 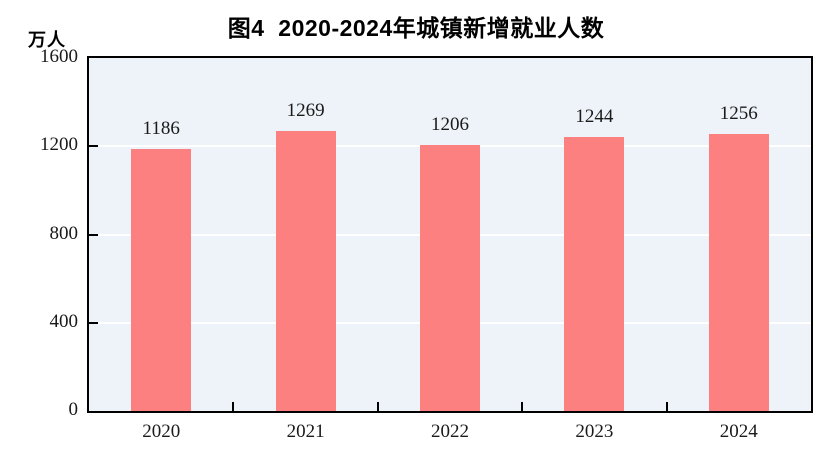 What do you see at coordinates (161, 280) in the screenshot?
I see `bar-2020` at bounding box center [161, 280].